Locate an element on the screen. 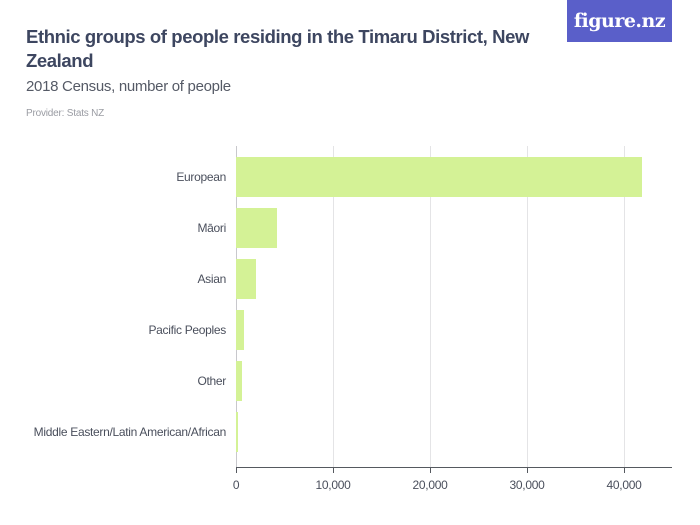 The width and height of the screenshot is (700, 525). category-label: Other is located at coordinates (211, 381).